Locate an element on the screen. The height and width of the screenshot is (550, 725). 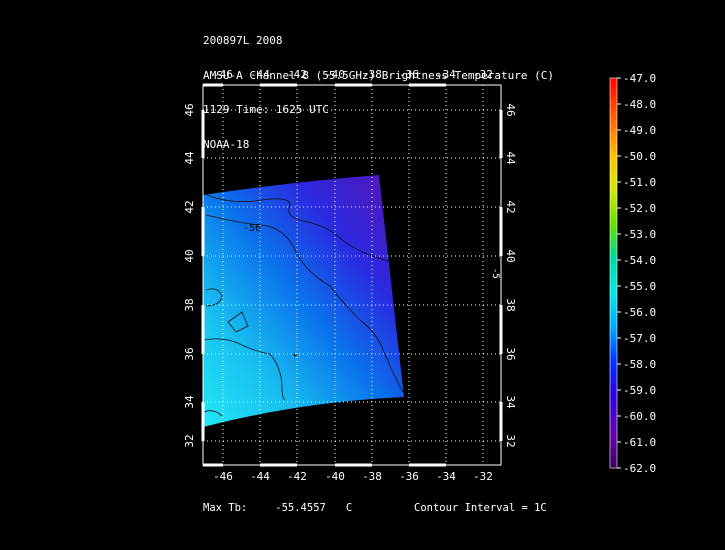
latitude-label-left: 44 is located at coordinates (189, 158).